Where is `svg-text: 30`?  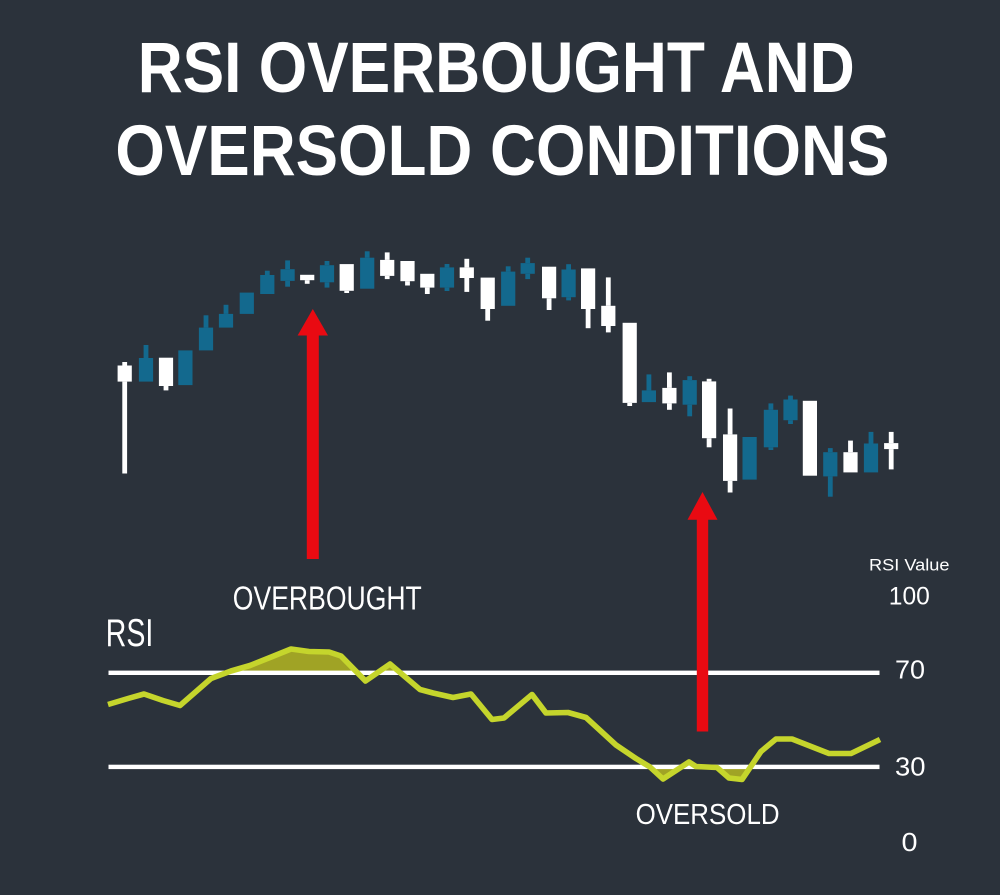
svg-text: 30 is located at coordinates (910, 767).